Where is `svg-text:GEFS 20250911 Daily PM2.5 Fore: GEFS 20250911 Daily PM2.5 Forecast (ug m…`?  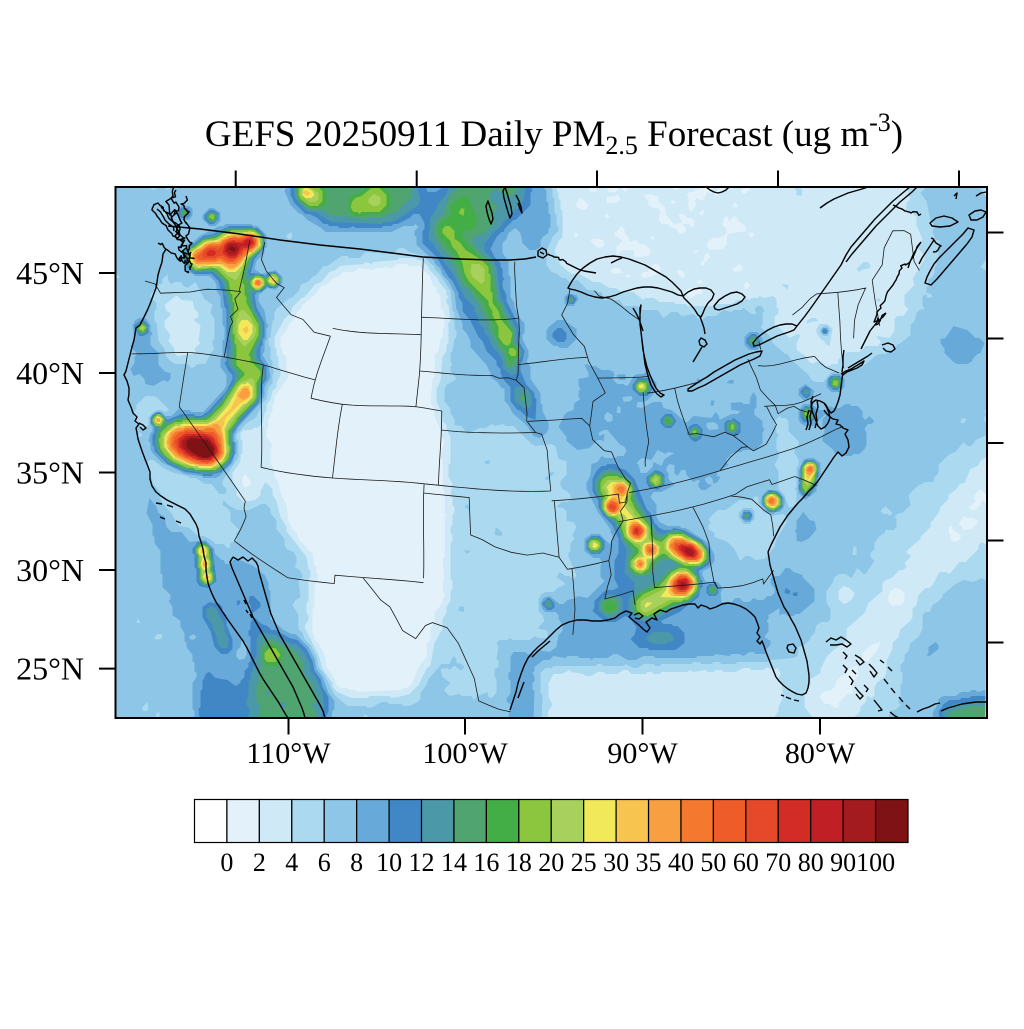
svg-text:GEFS 20250911 Daily PM2.5 Fore: GEFS 20250911 Daily PM2.5 Forecast (ug m… is located at coordinates (554, 134).